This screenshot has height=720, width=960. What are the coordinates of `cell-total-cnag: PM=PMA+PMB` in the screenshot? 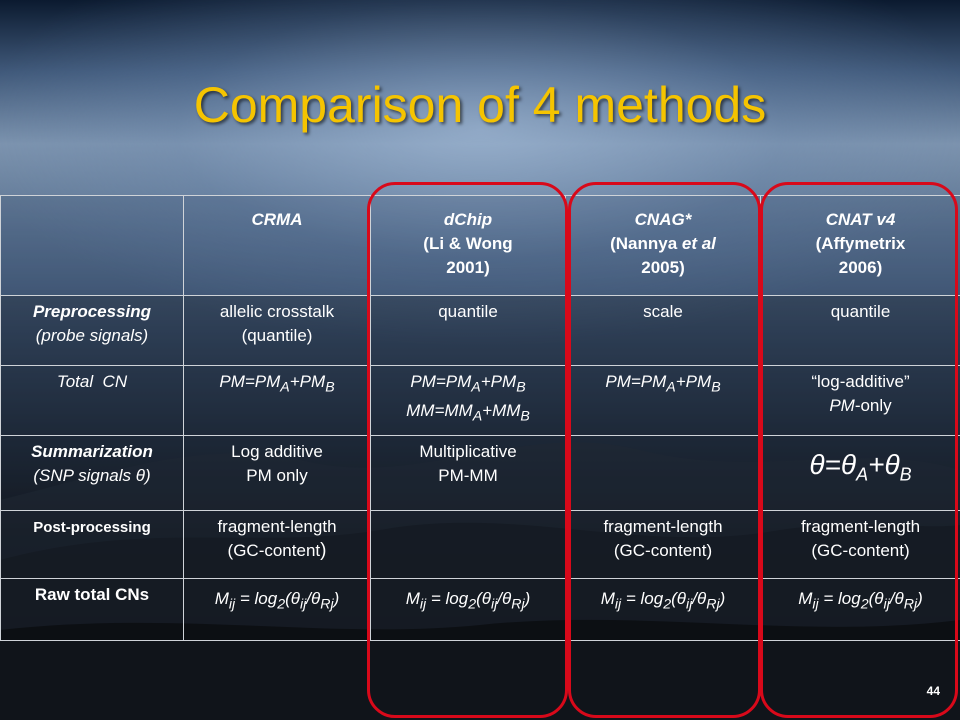 It's located at (663, 400).